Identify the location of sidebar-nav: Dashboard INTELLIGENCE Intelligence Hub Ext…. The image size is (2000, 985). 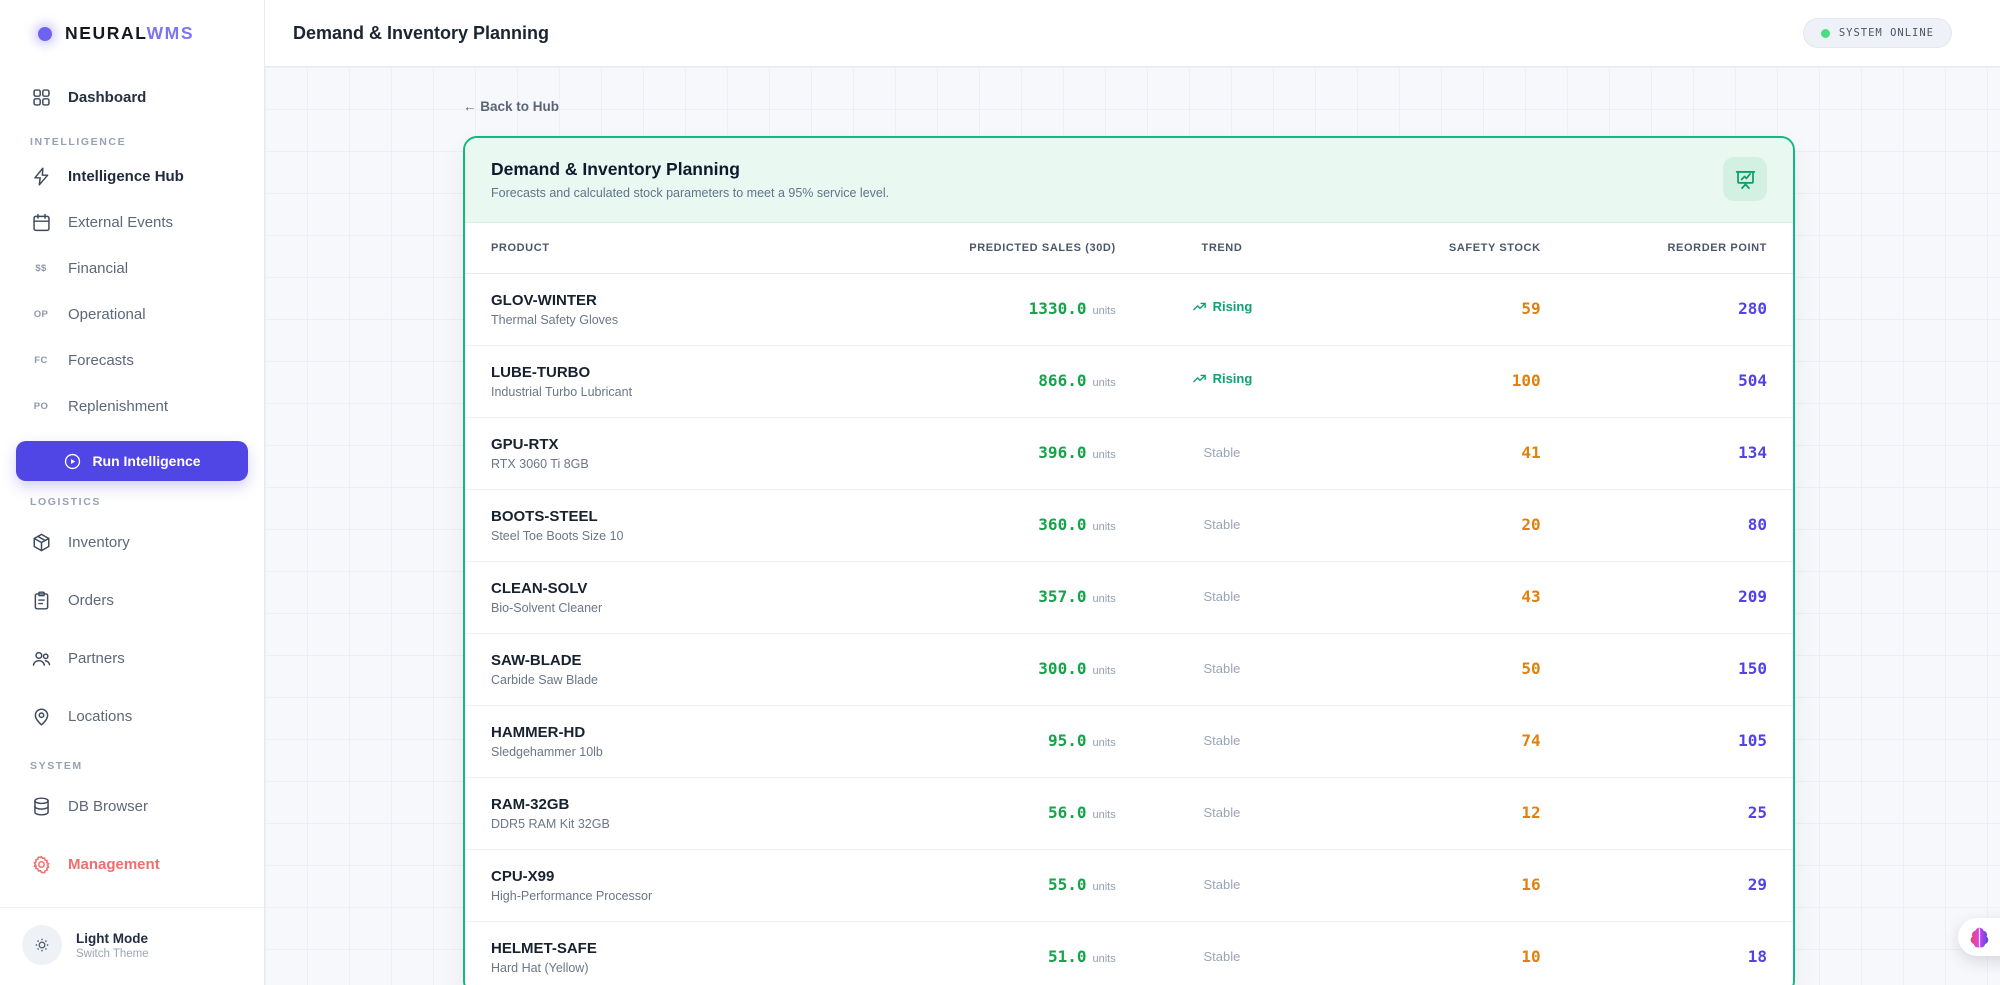
(132, 487).